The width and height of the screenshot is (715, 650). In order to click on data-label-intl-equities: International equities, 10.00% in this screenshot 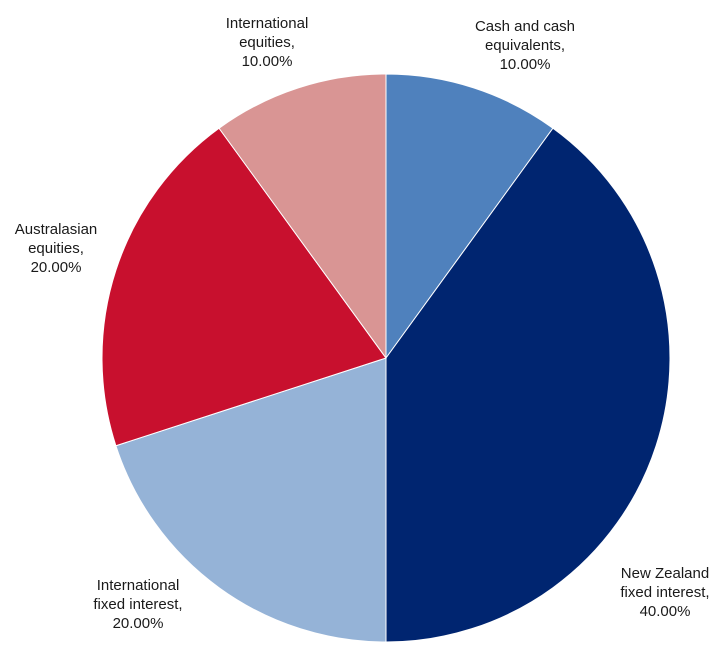, I will do `click(267, 42)`.